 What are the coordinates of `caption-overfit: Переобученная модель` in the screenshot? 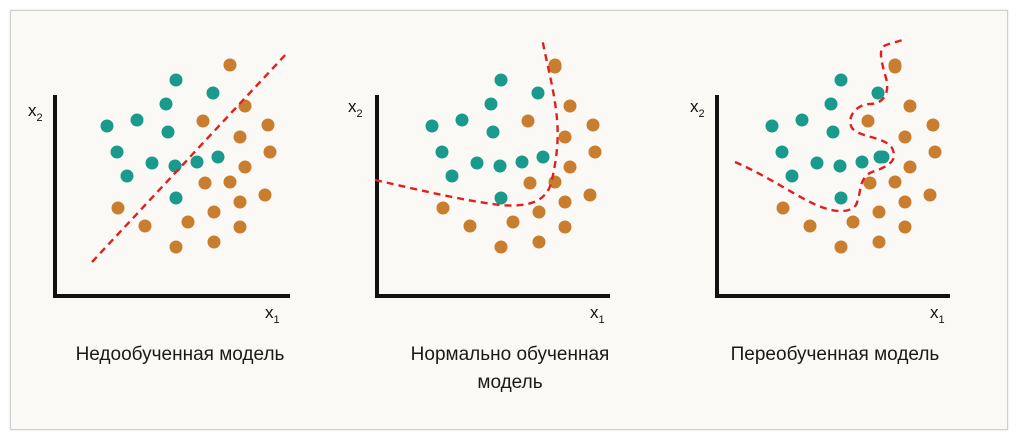 It's located at (835, 354).